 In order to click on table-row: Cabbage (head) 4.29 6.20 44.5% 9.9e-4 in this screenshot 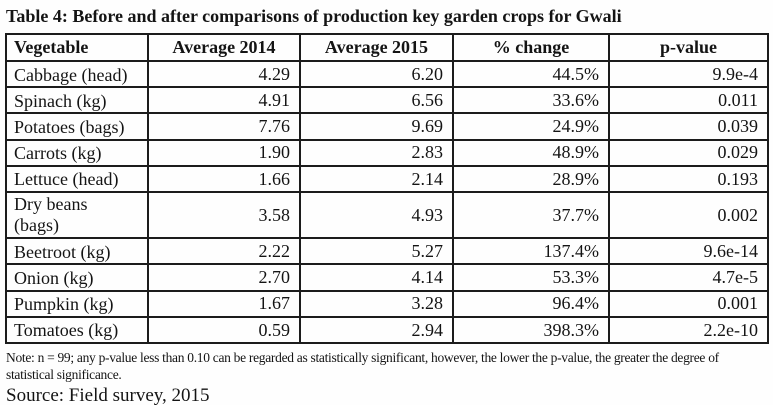, I will do `click(387, 74)`.